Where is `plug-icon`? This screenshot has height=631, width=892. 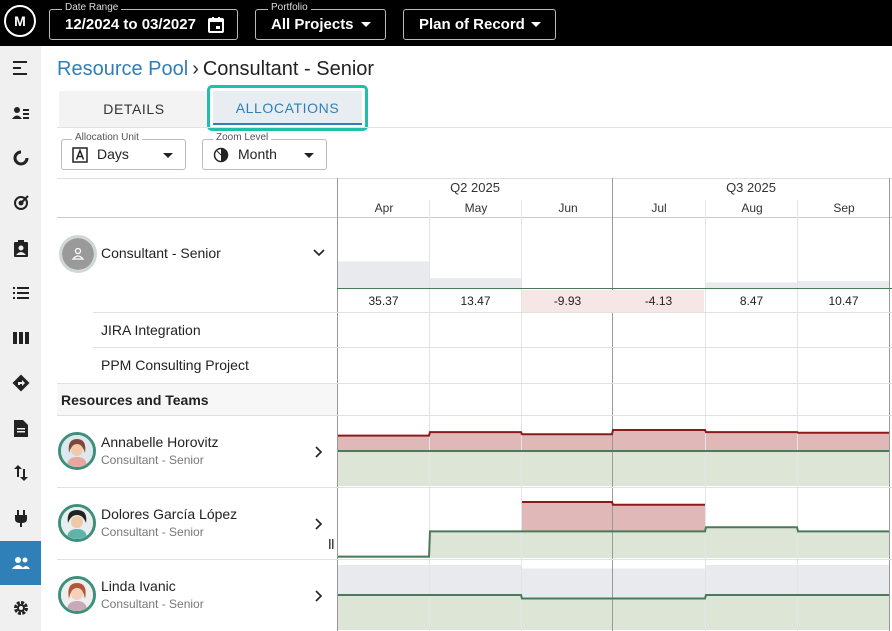 plug-icon is located at coordinates (20, 518).